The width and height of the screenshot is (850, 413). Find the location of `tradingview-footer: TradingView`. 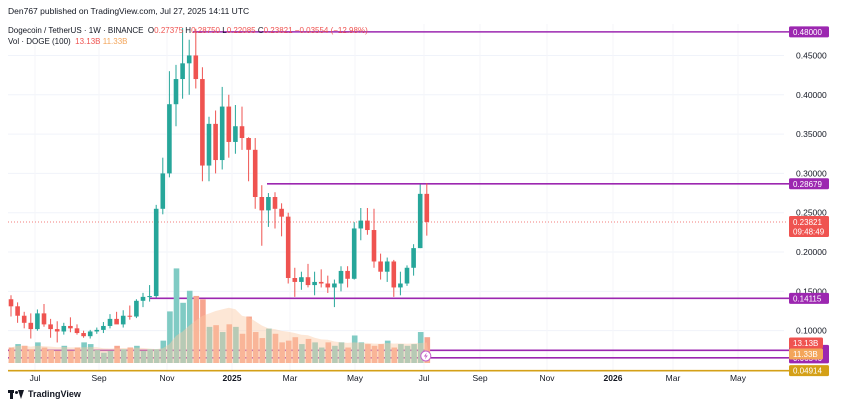

tradingview-footer: TradingView is located at coordinates (44, 394).